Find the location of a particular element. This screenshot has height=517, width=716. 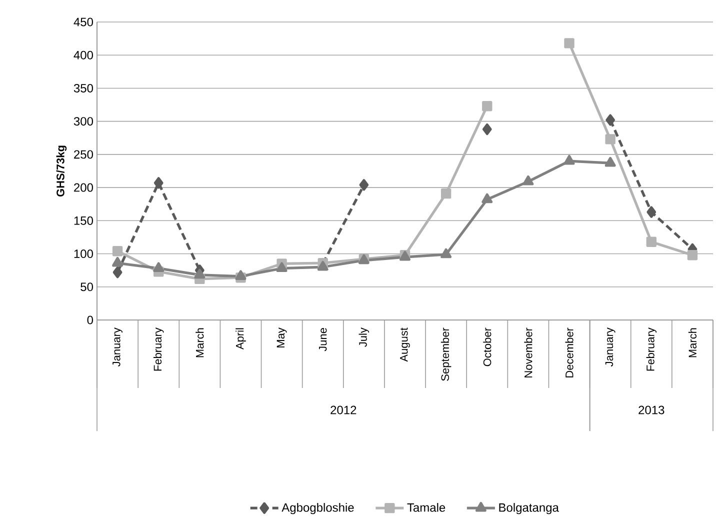

y-tick-label: 400 is located at coordinates (84, 55).